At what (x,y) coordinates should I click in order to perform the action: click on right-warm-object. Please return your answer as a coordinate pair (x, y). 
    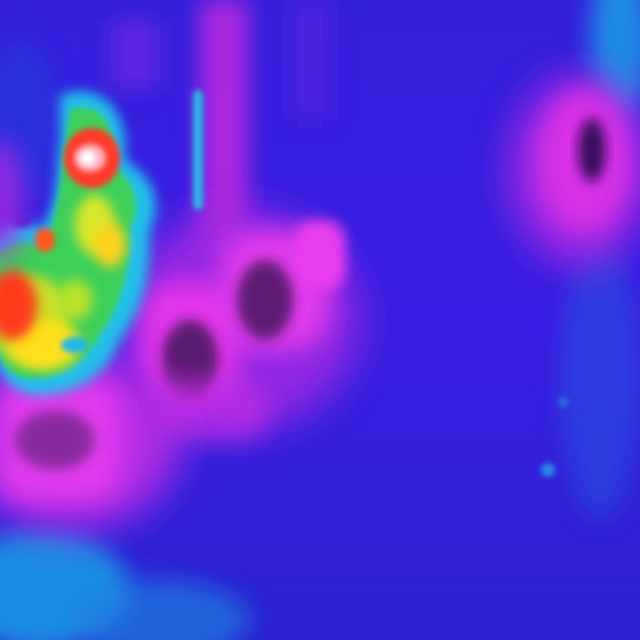
    Looking at the image, I should click on (575, 170).